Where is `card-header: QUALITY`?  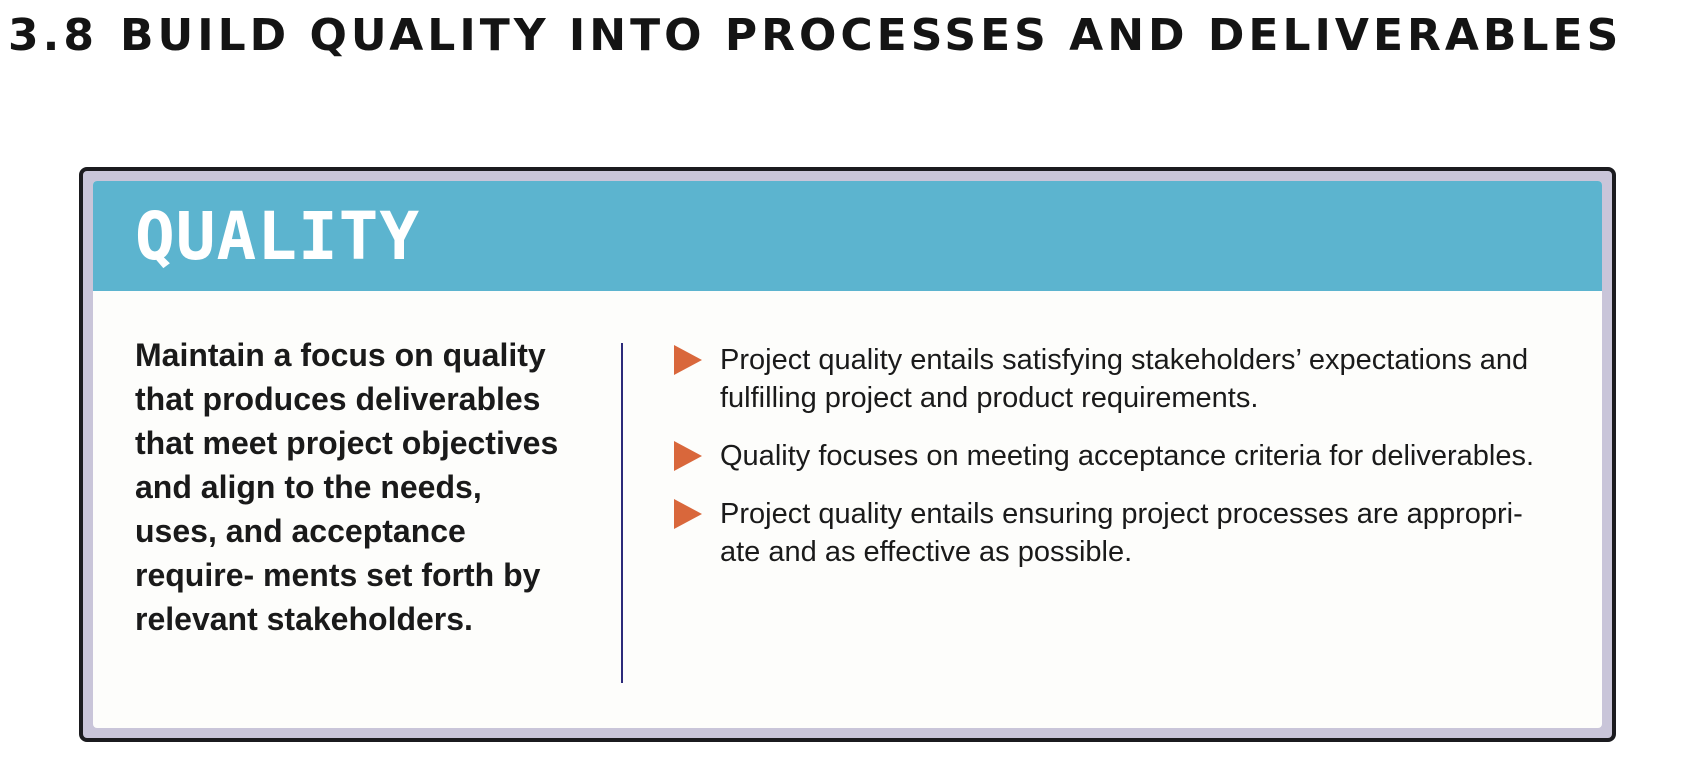
card-header: QUALITY is located at coordinates (847, 236).